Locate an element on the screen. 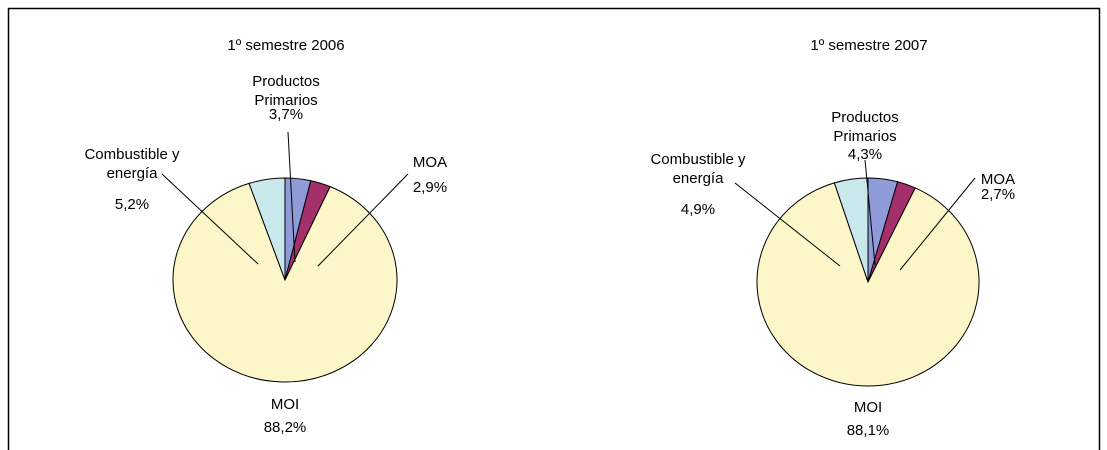  chart-title: 1º semestre 2007 is located at coordinates (868, 45).